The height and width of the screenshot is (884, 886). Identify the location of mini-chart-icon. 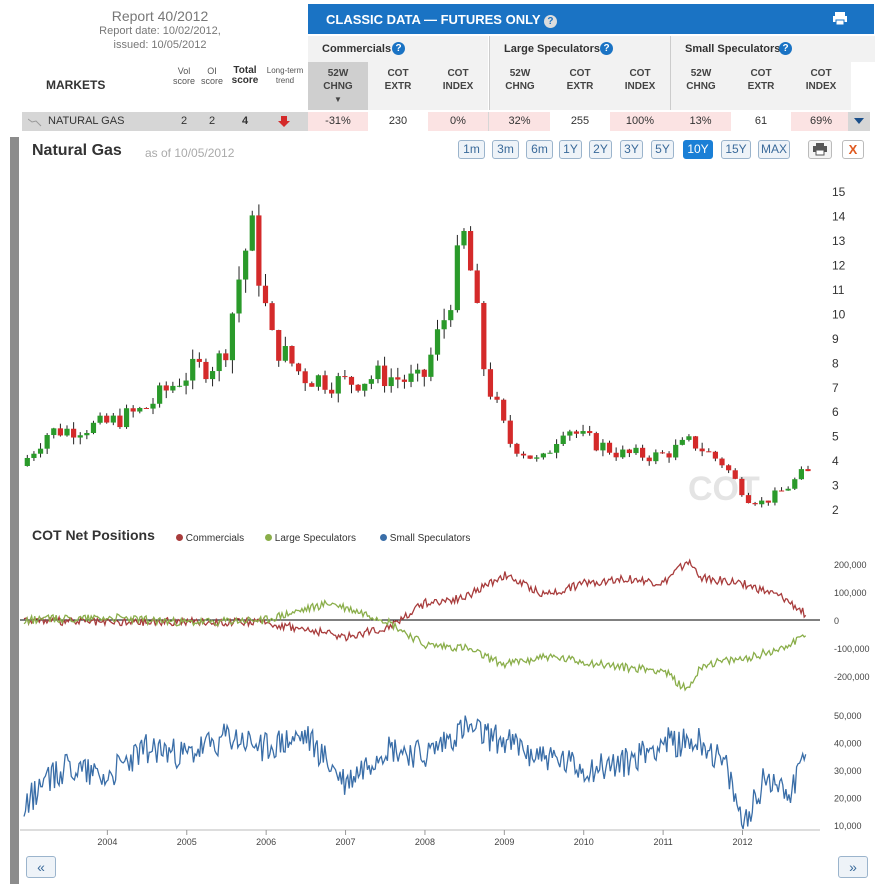
(35, 122).